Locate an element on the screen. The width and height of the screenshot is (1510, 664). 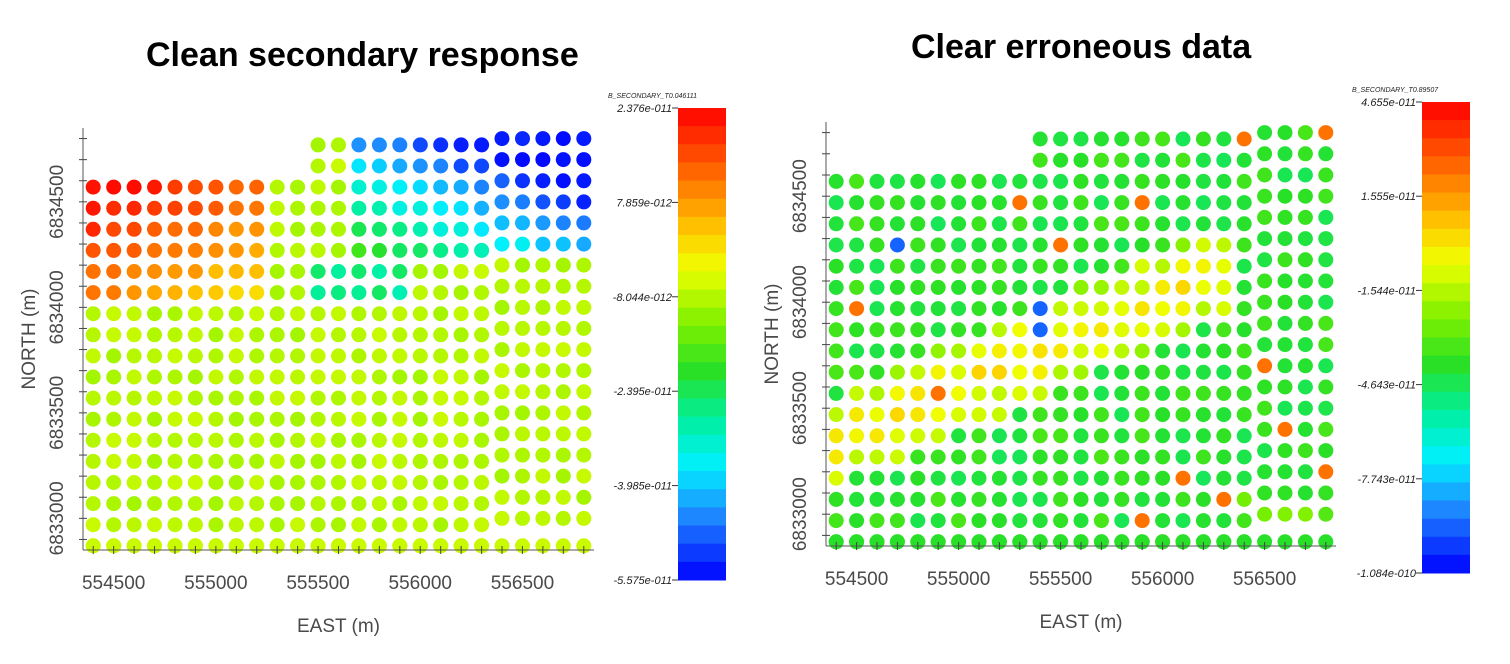
y-tick-label: 6834000 is located at coordinates (800, 302).